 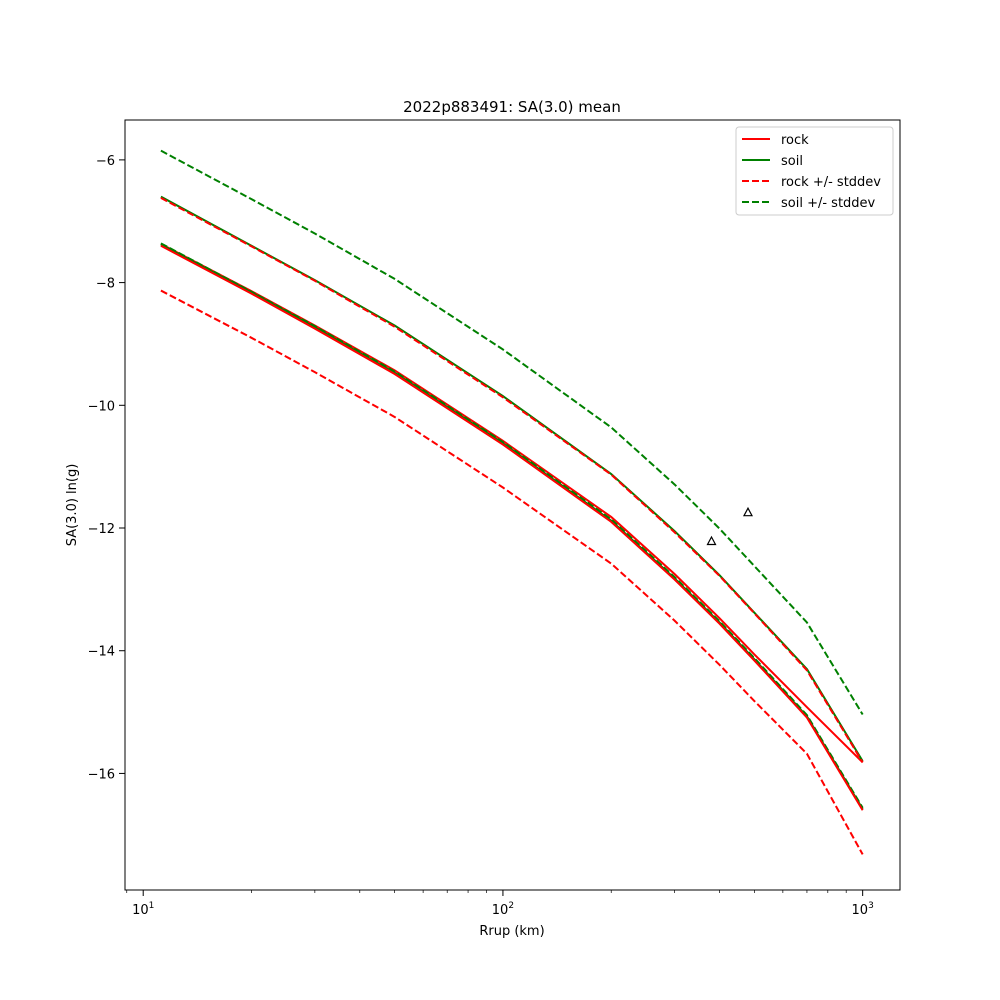 I want to click on y-tick-label: −10, so click(x=101, y=406).